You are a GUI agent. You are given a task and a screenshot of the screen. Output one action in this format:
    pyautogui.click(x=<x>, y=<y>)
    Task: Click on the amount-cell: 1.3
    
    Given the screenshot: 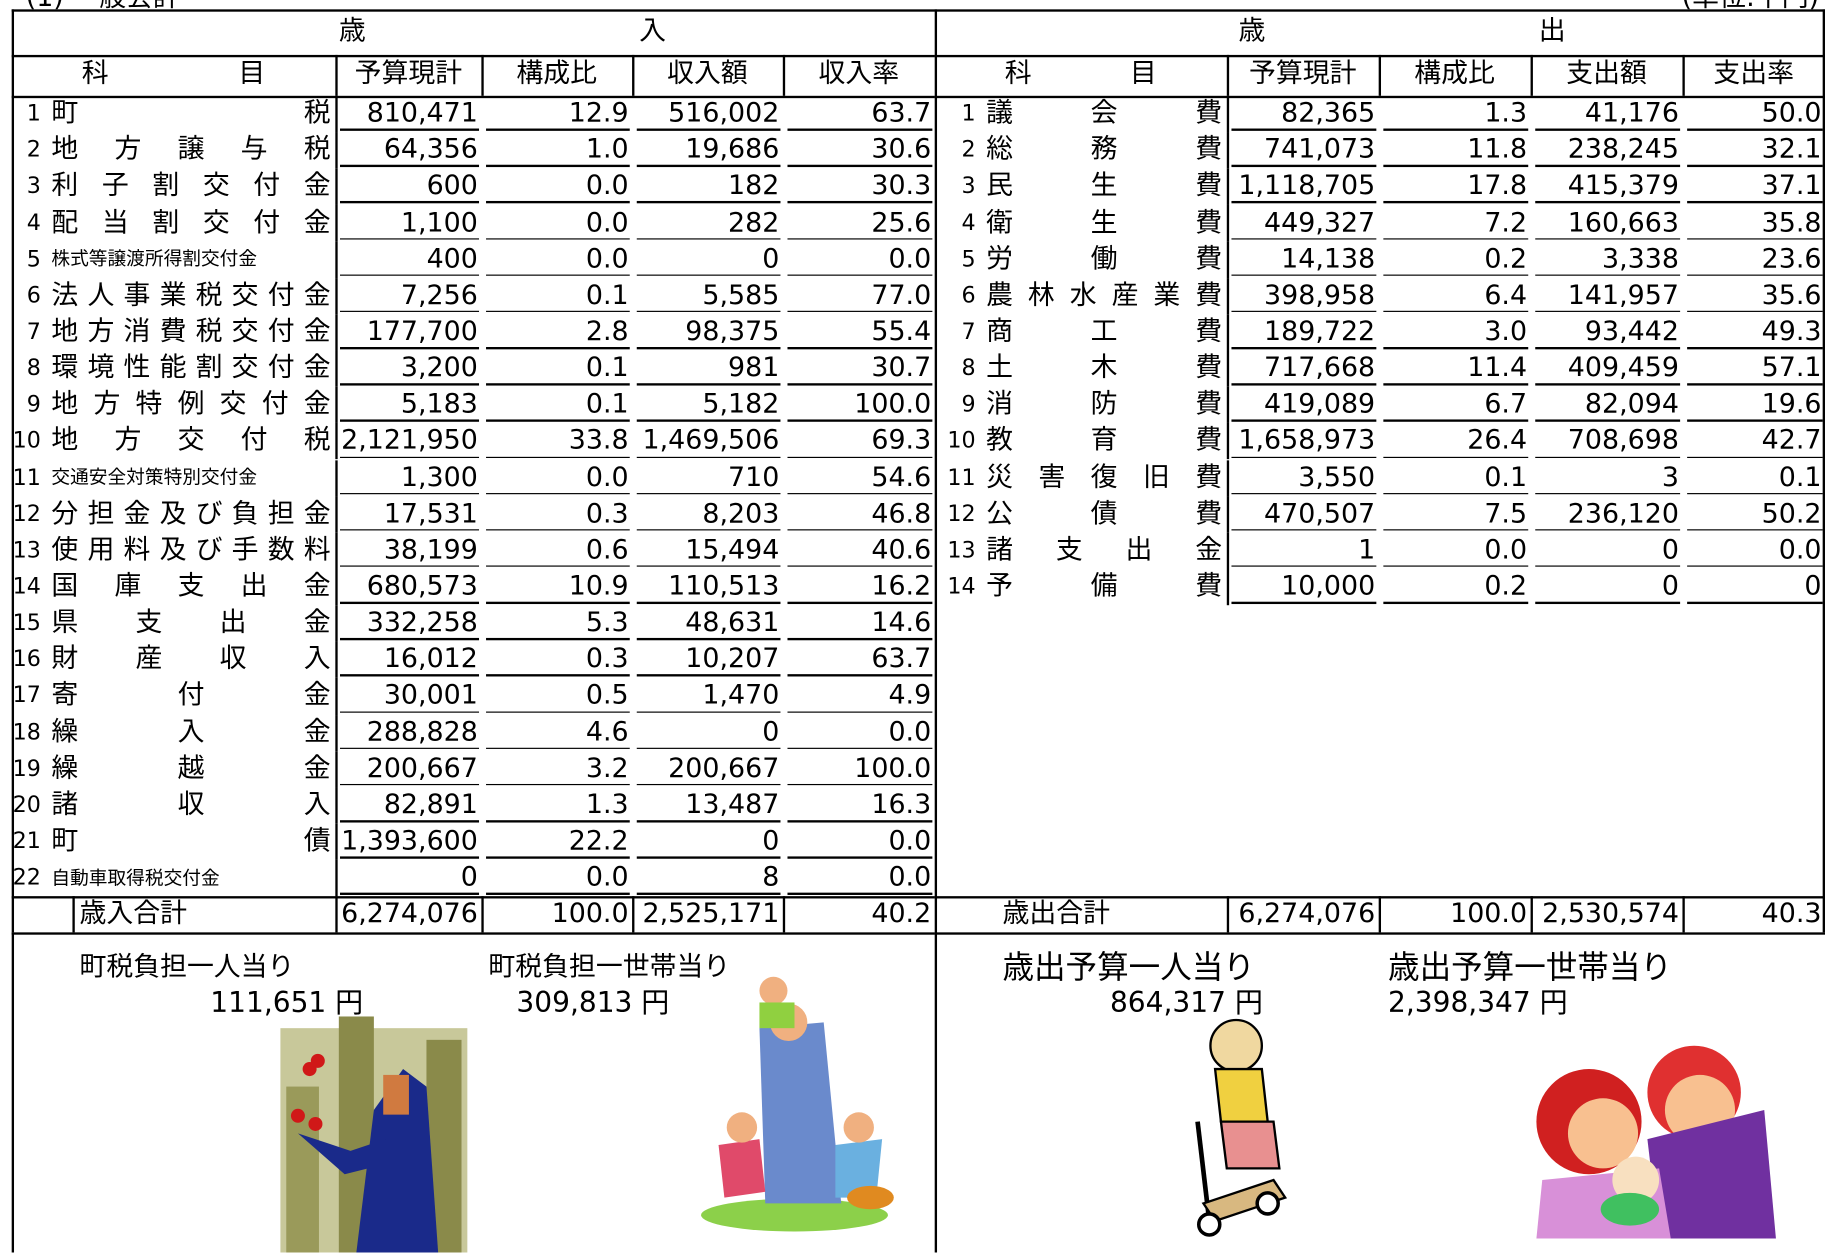 What is the action you would take?
    pyautogui.click(x=1506, y=113)
    